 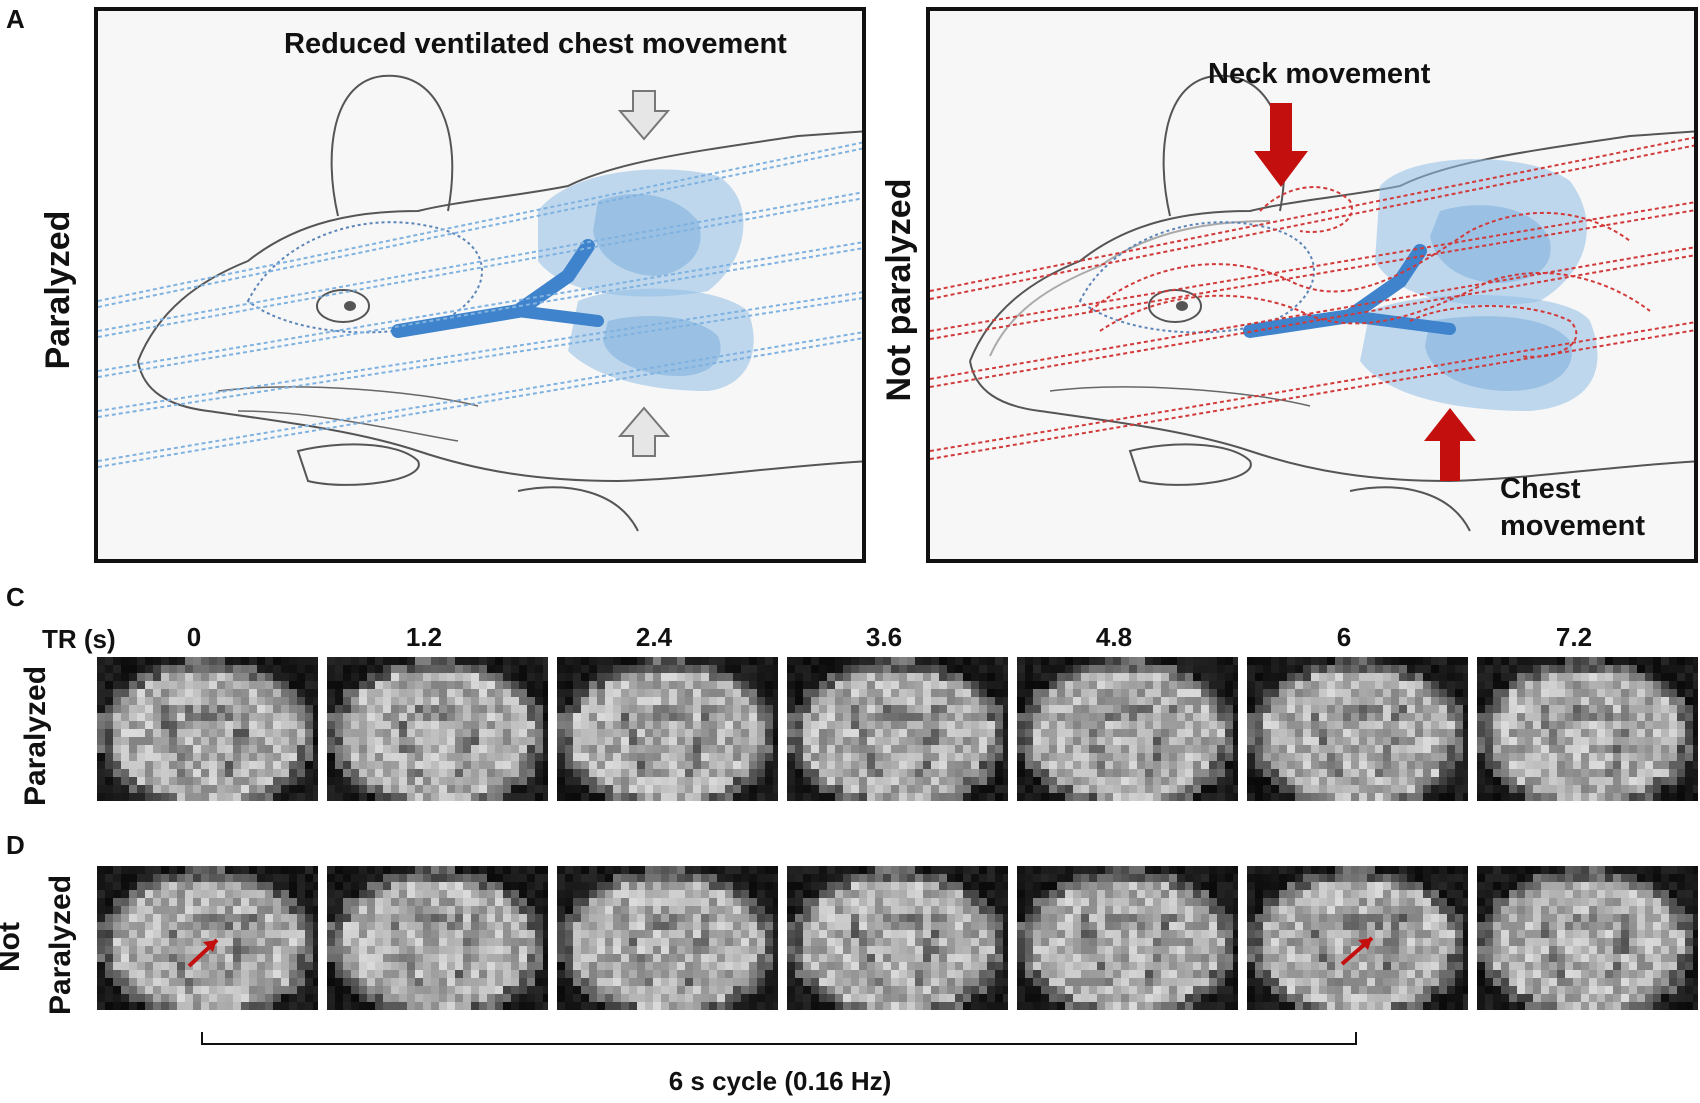 What do you see at coordinates (79, 639) in the screenshot?
I see `tr-axis-label: TR (s)` at bounding box center [79, 639].